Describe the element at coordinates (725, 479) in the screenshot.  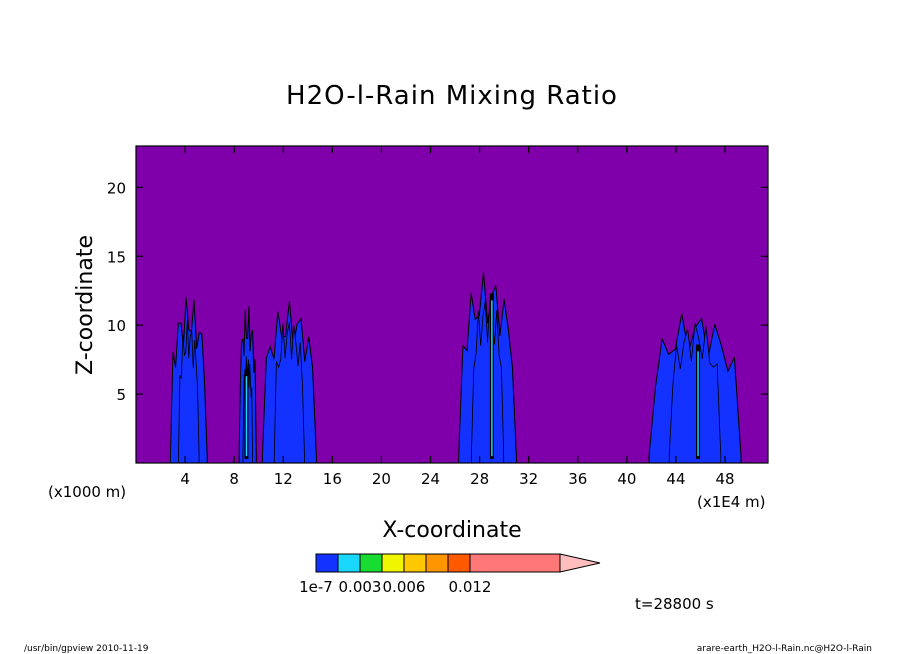
I see `x-tick-label: 48` at that location.